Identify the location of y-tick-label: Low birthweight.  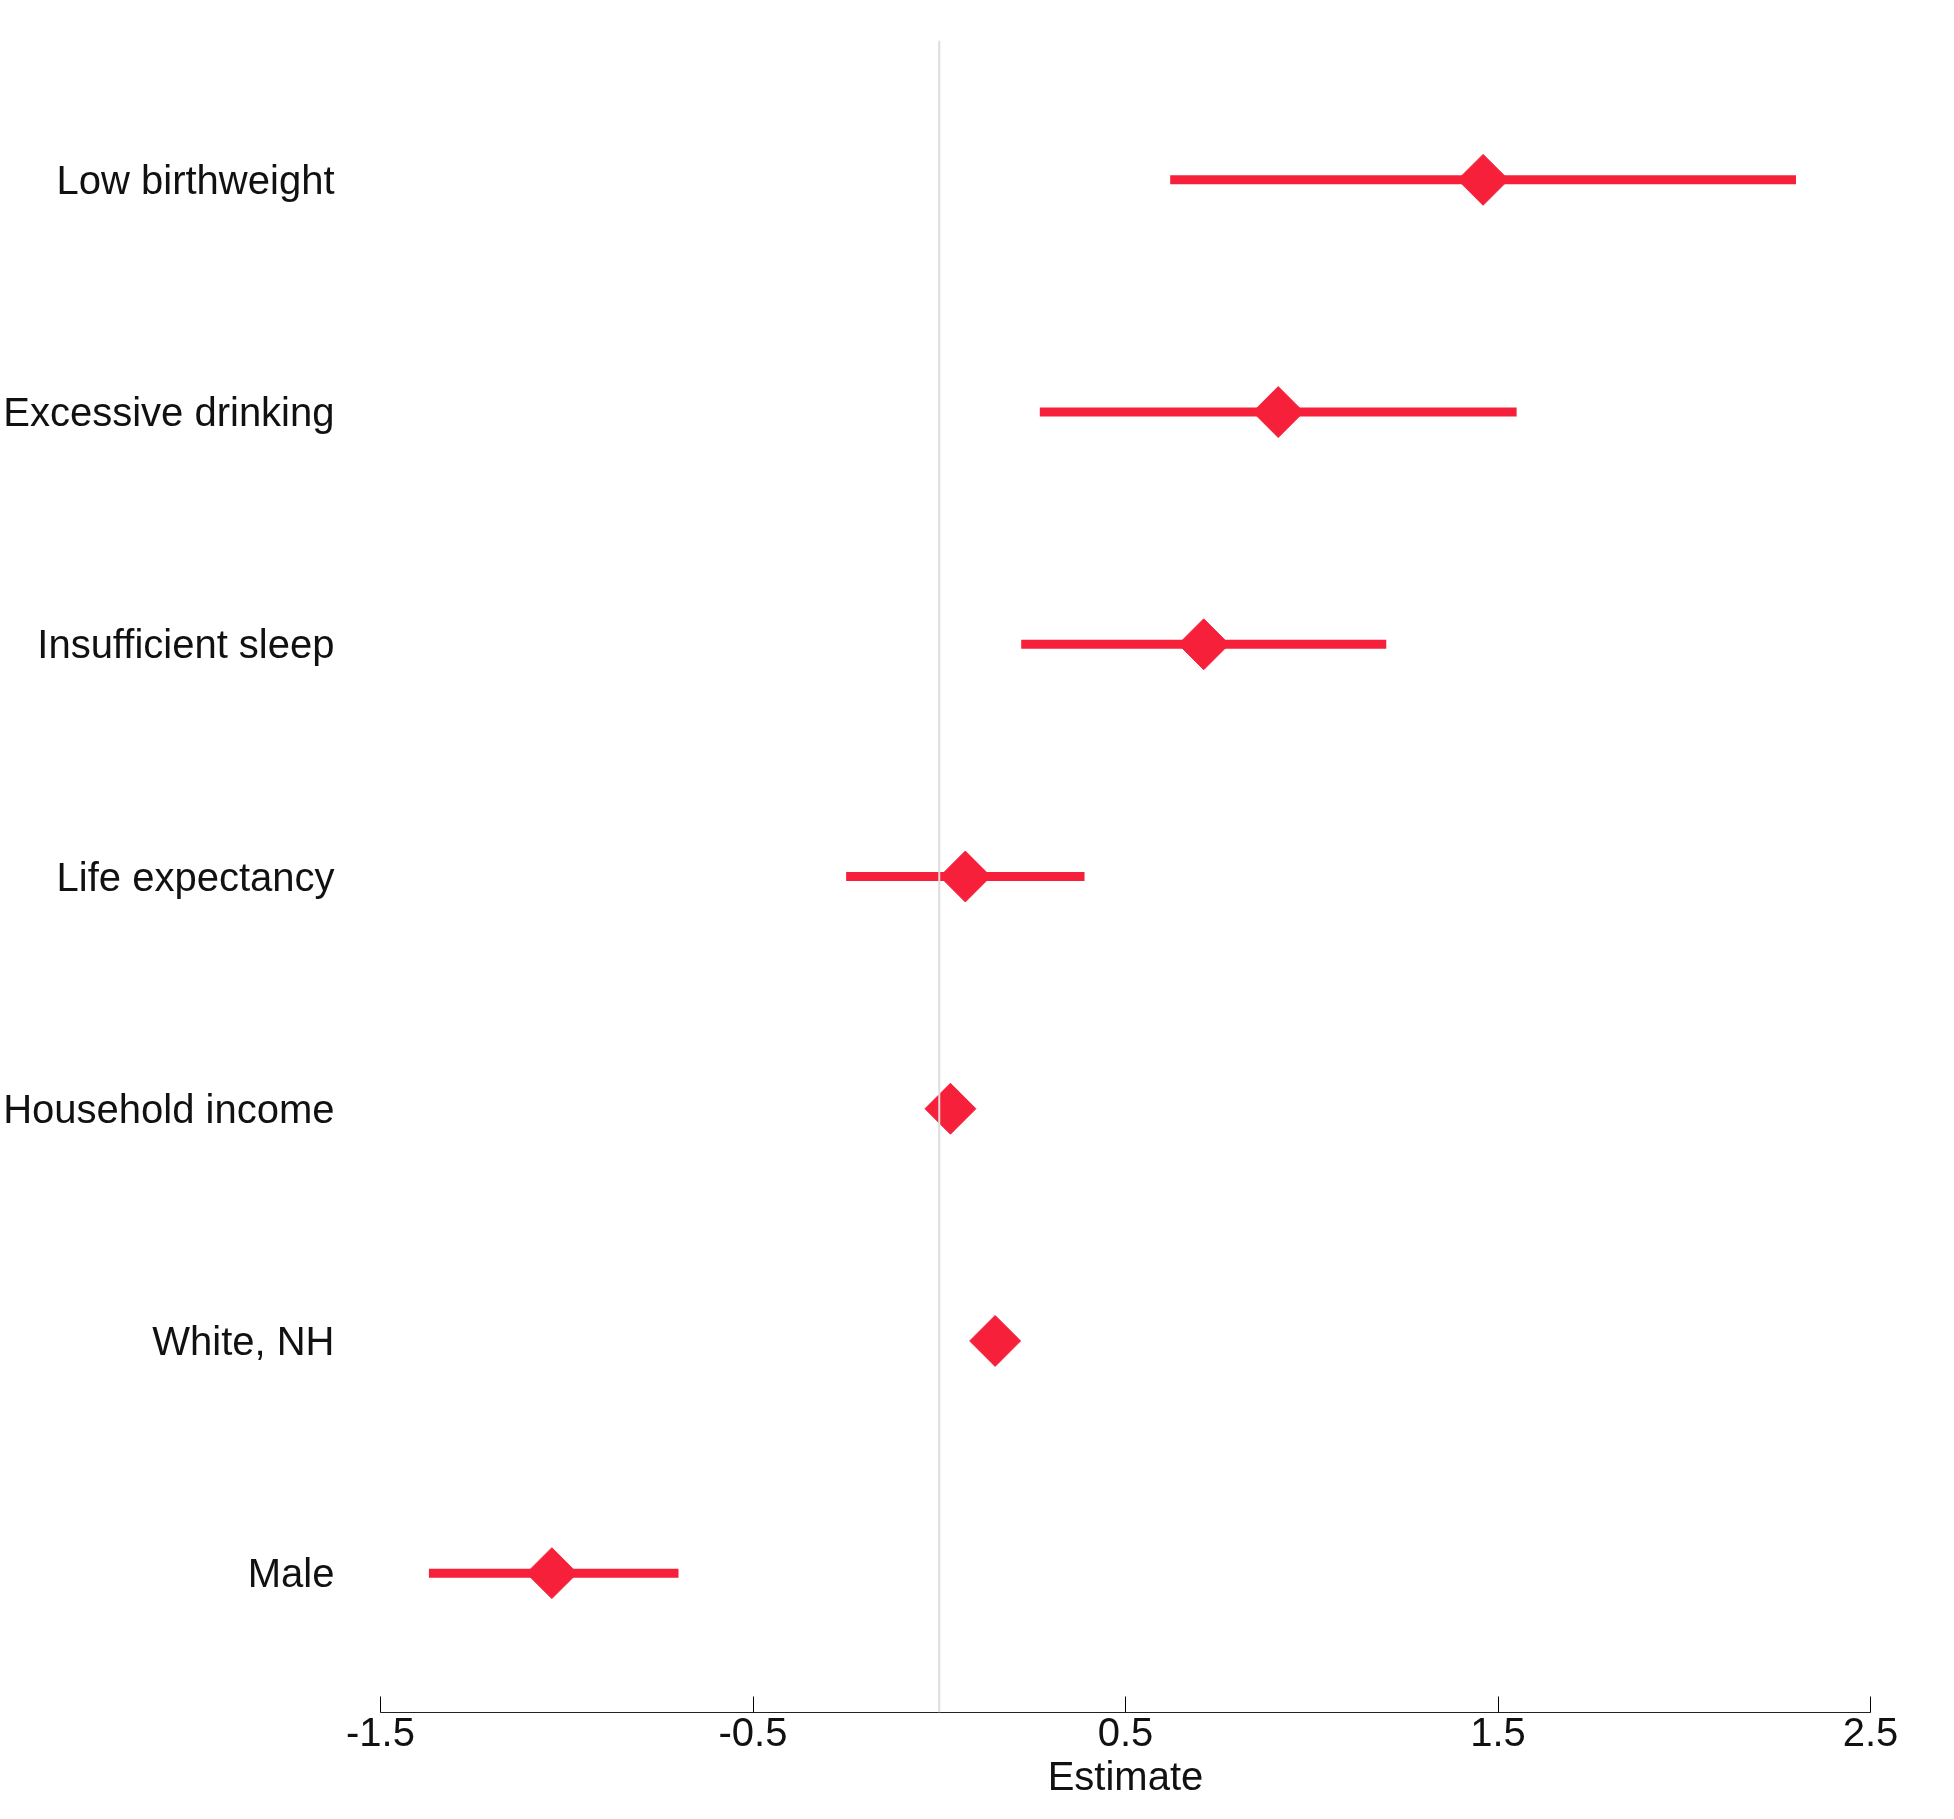
(195, 179).